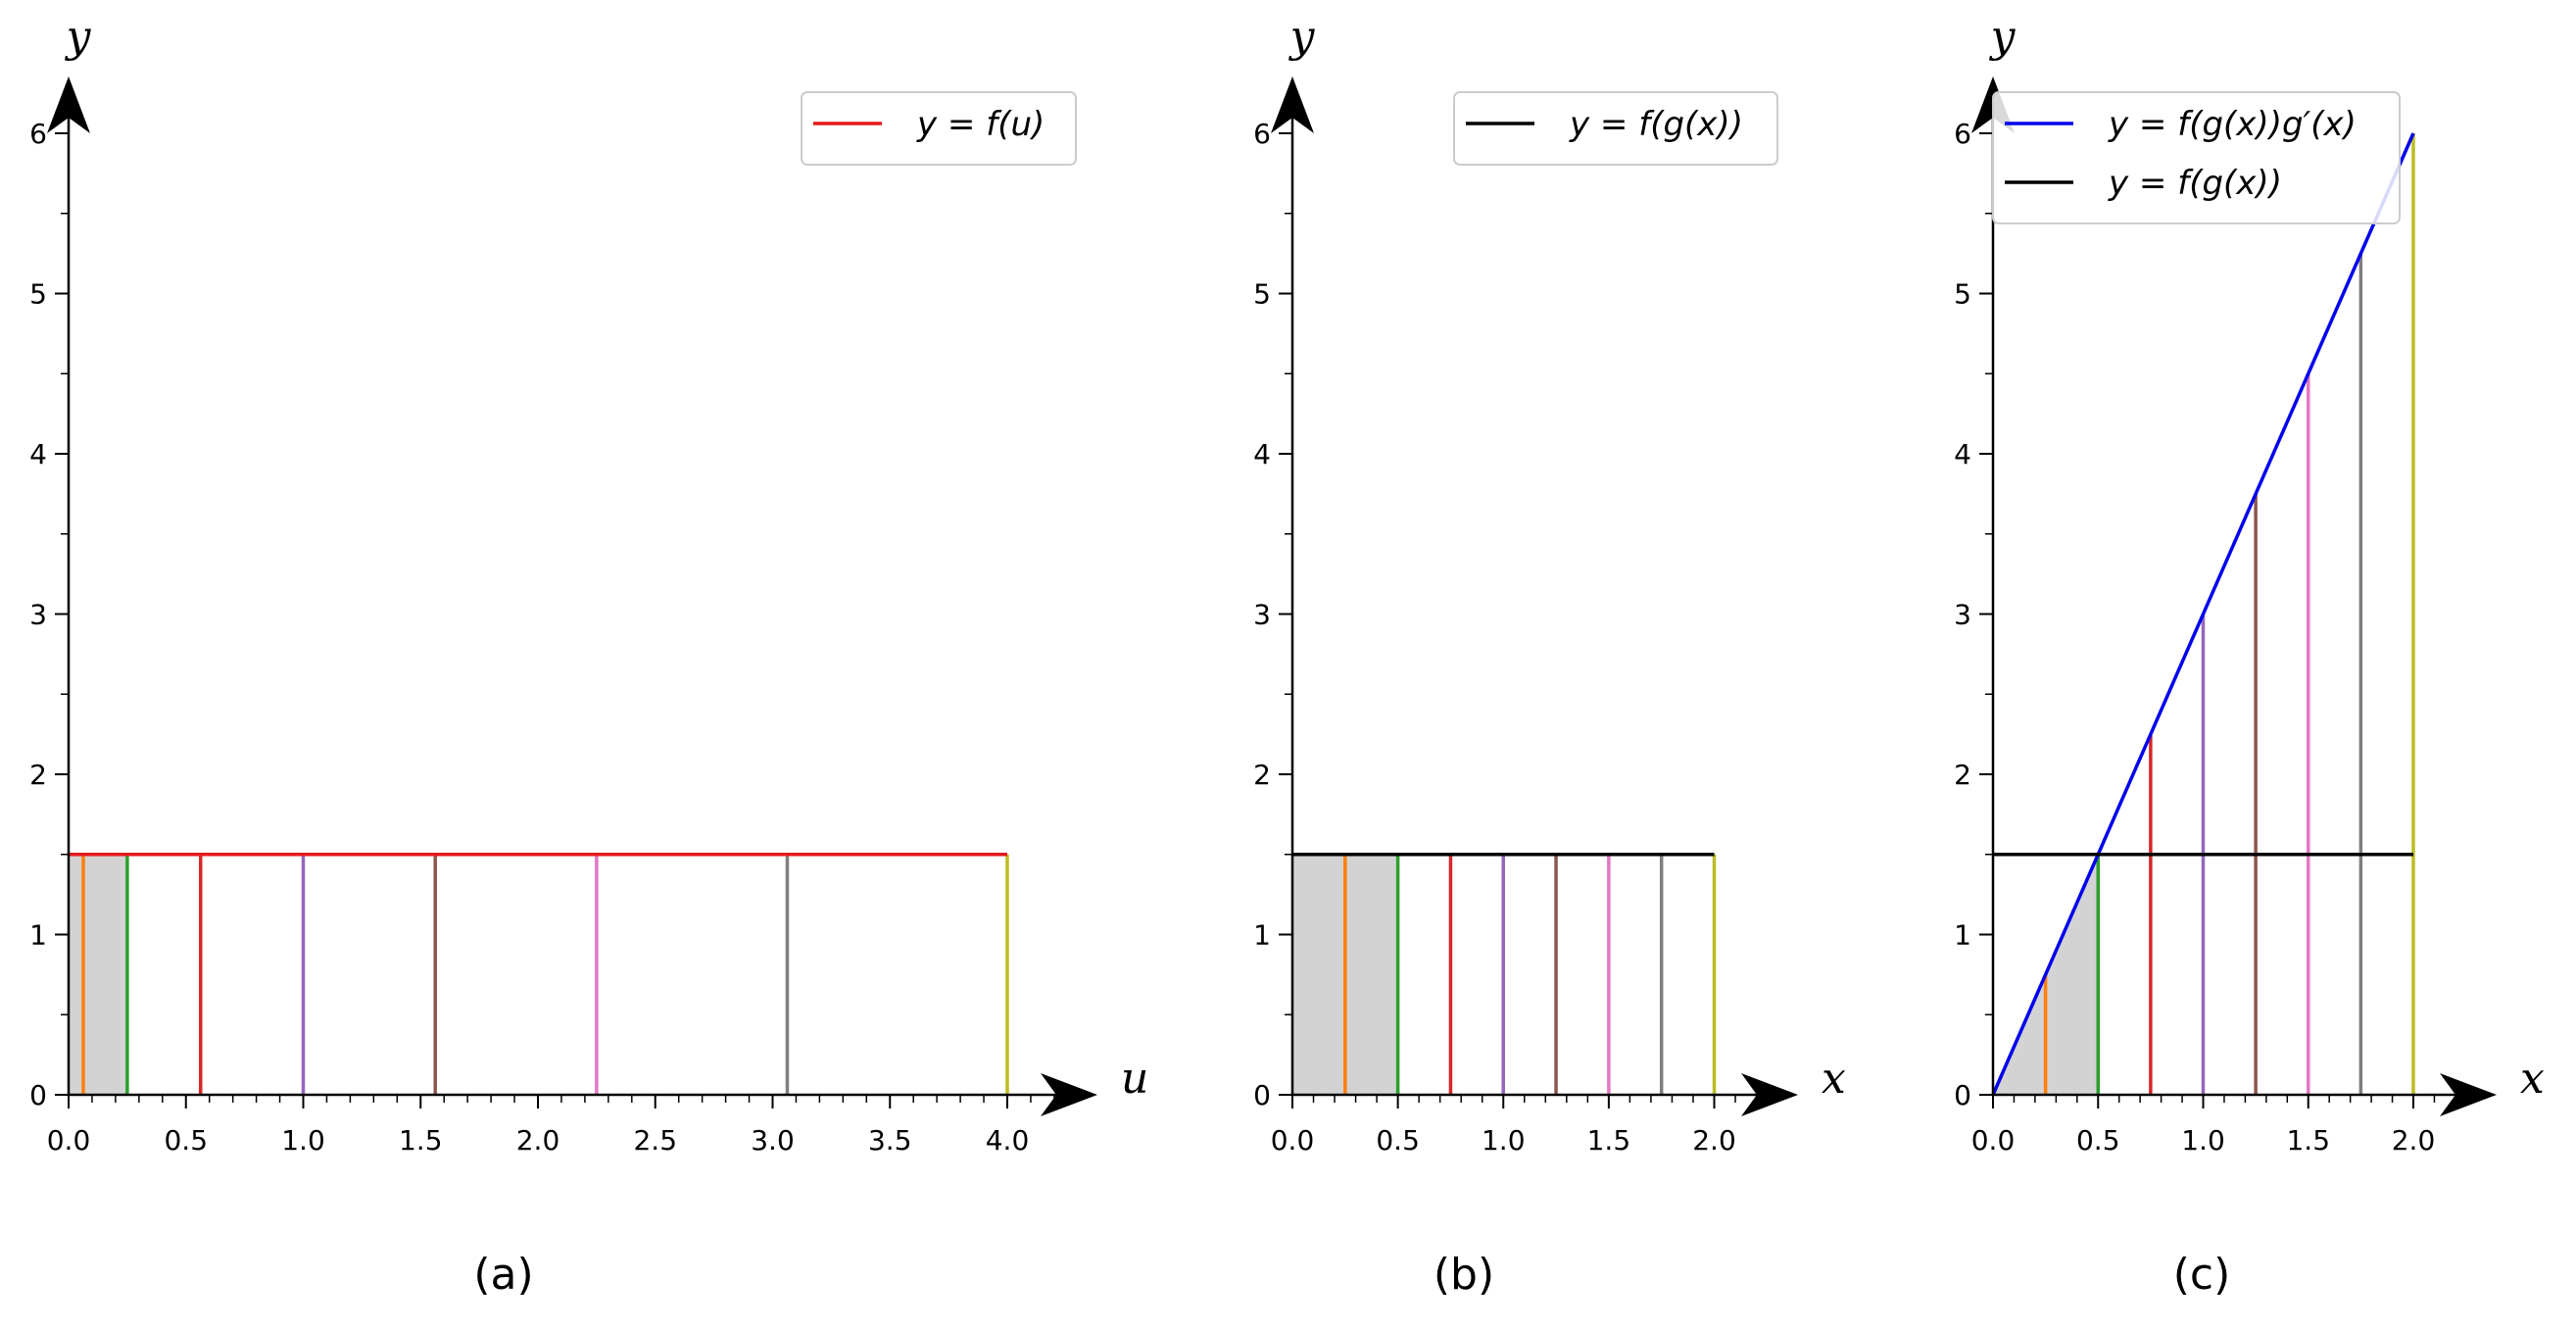 The image size is (2576, 1331). Describe the element at coordinates (1464, 1275) in the screenshot. I see `panel-caption: (b)` at that location.